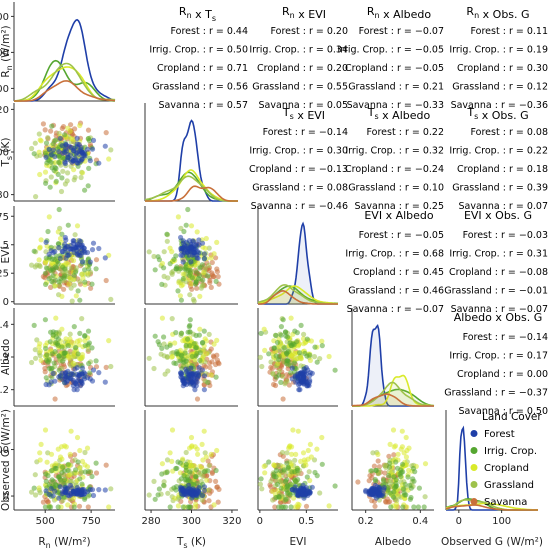 Image resolution: width=548 pixels, height=550 pixels. I want to click on y-tick-label: 320, so click(4, 110).